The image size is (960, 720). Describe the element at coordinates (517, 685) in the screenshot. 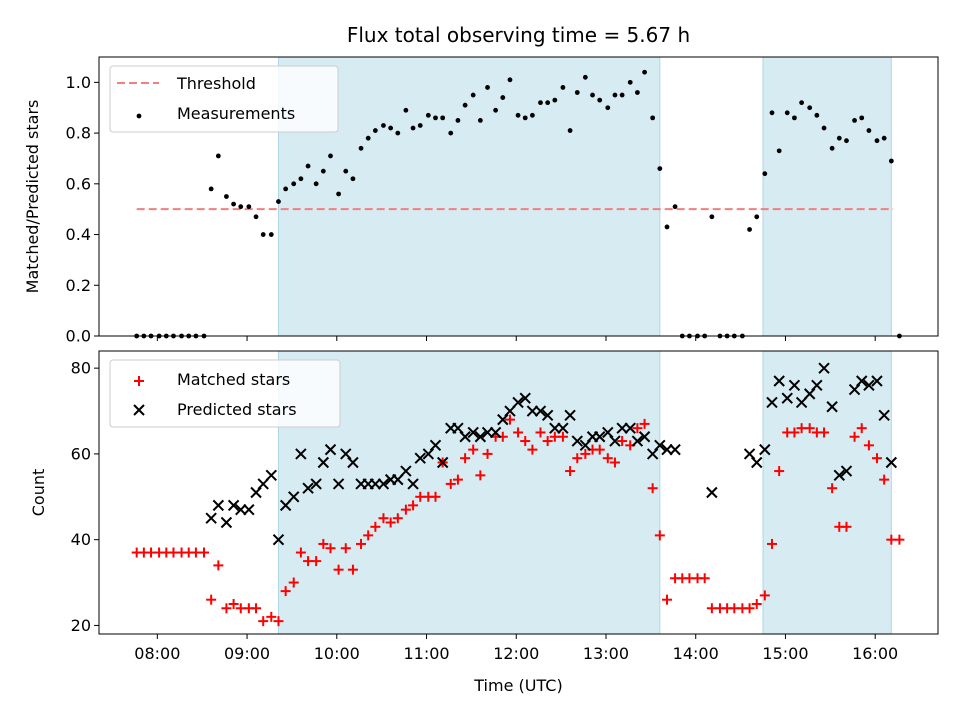

I see `bottom-x-axis-label: Time (UTC)` at that location.